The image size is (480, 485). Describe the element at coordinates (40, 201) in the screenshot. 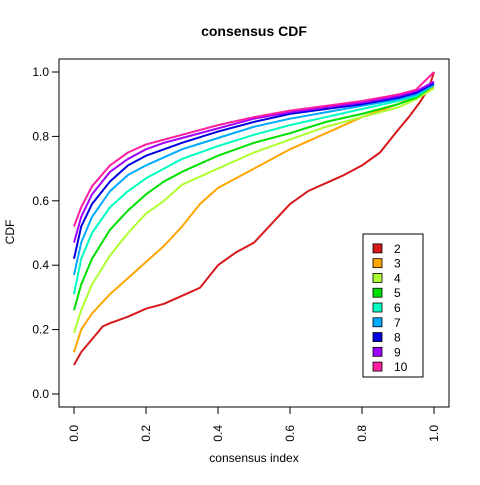

I see `y-tick-label: 0.6` at that location.